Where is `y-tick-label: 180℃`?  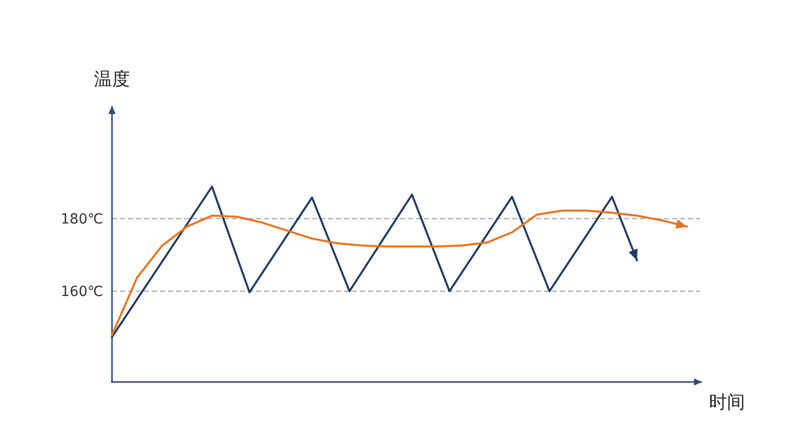
y-tick-label: 180℃ is located at coordinates (82, 220).